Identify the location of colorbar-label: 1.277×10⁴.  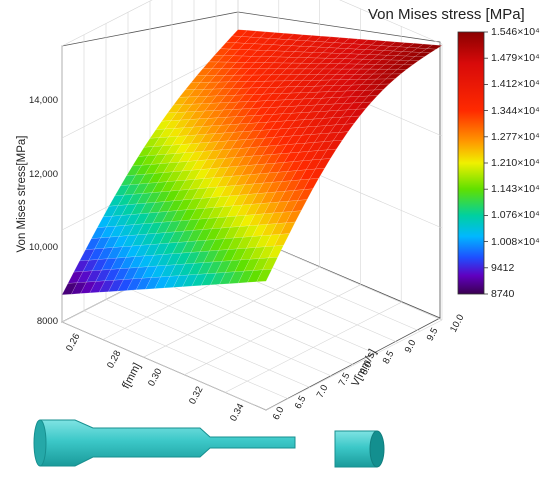
(515, 136).